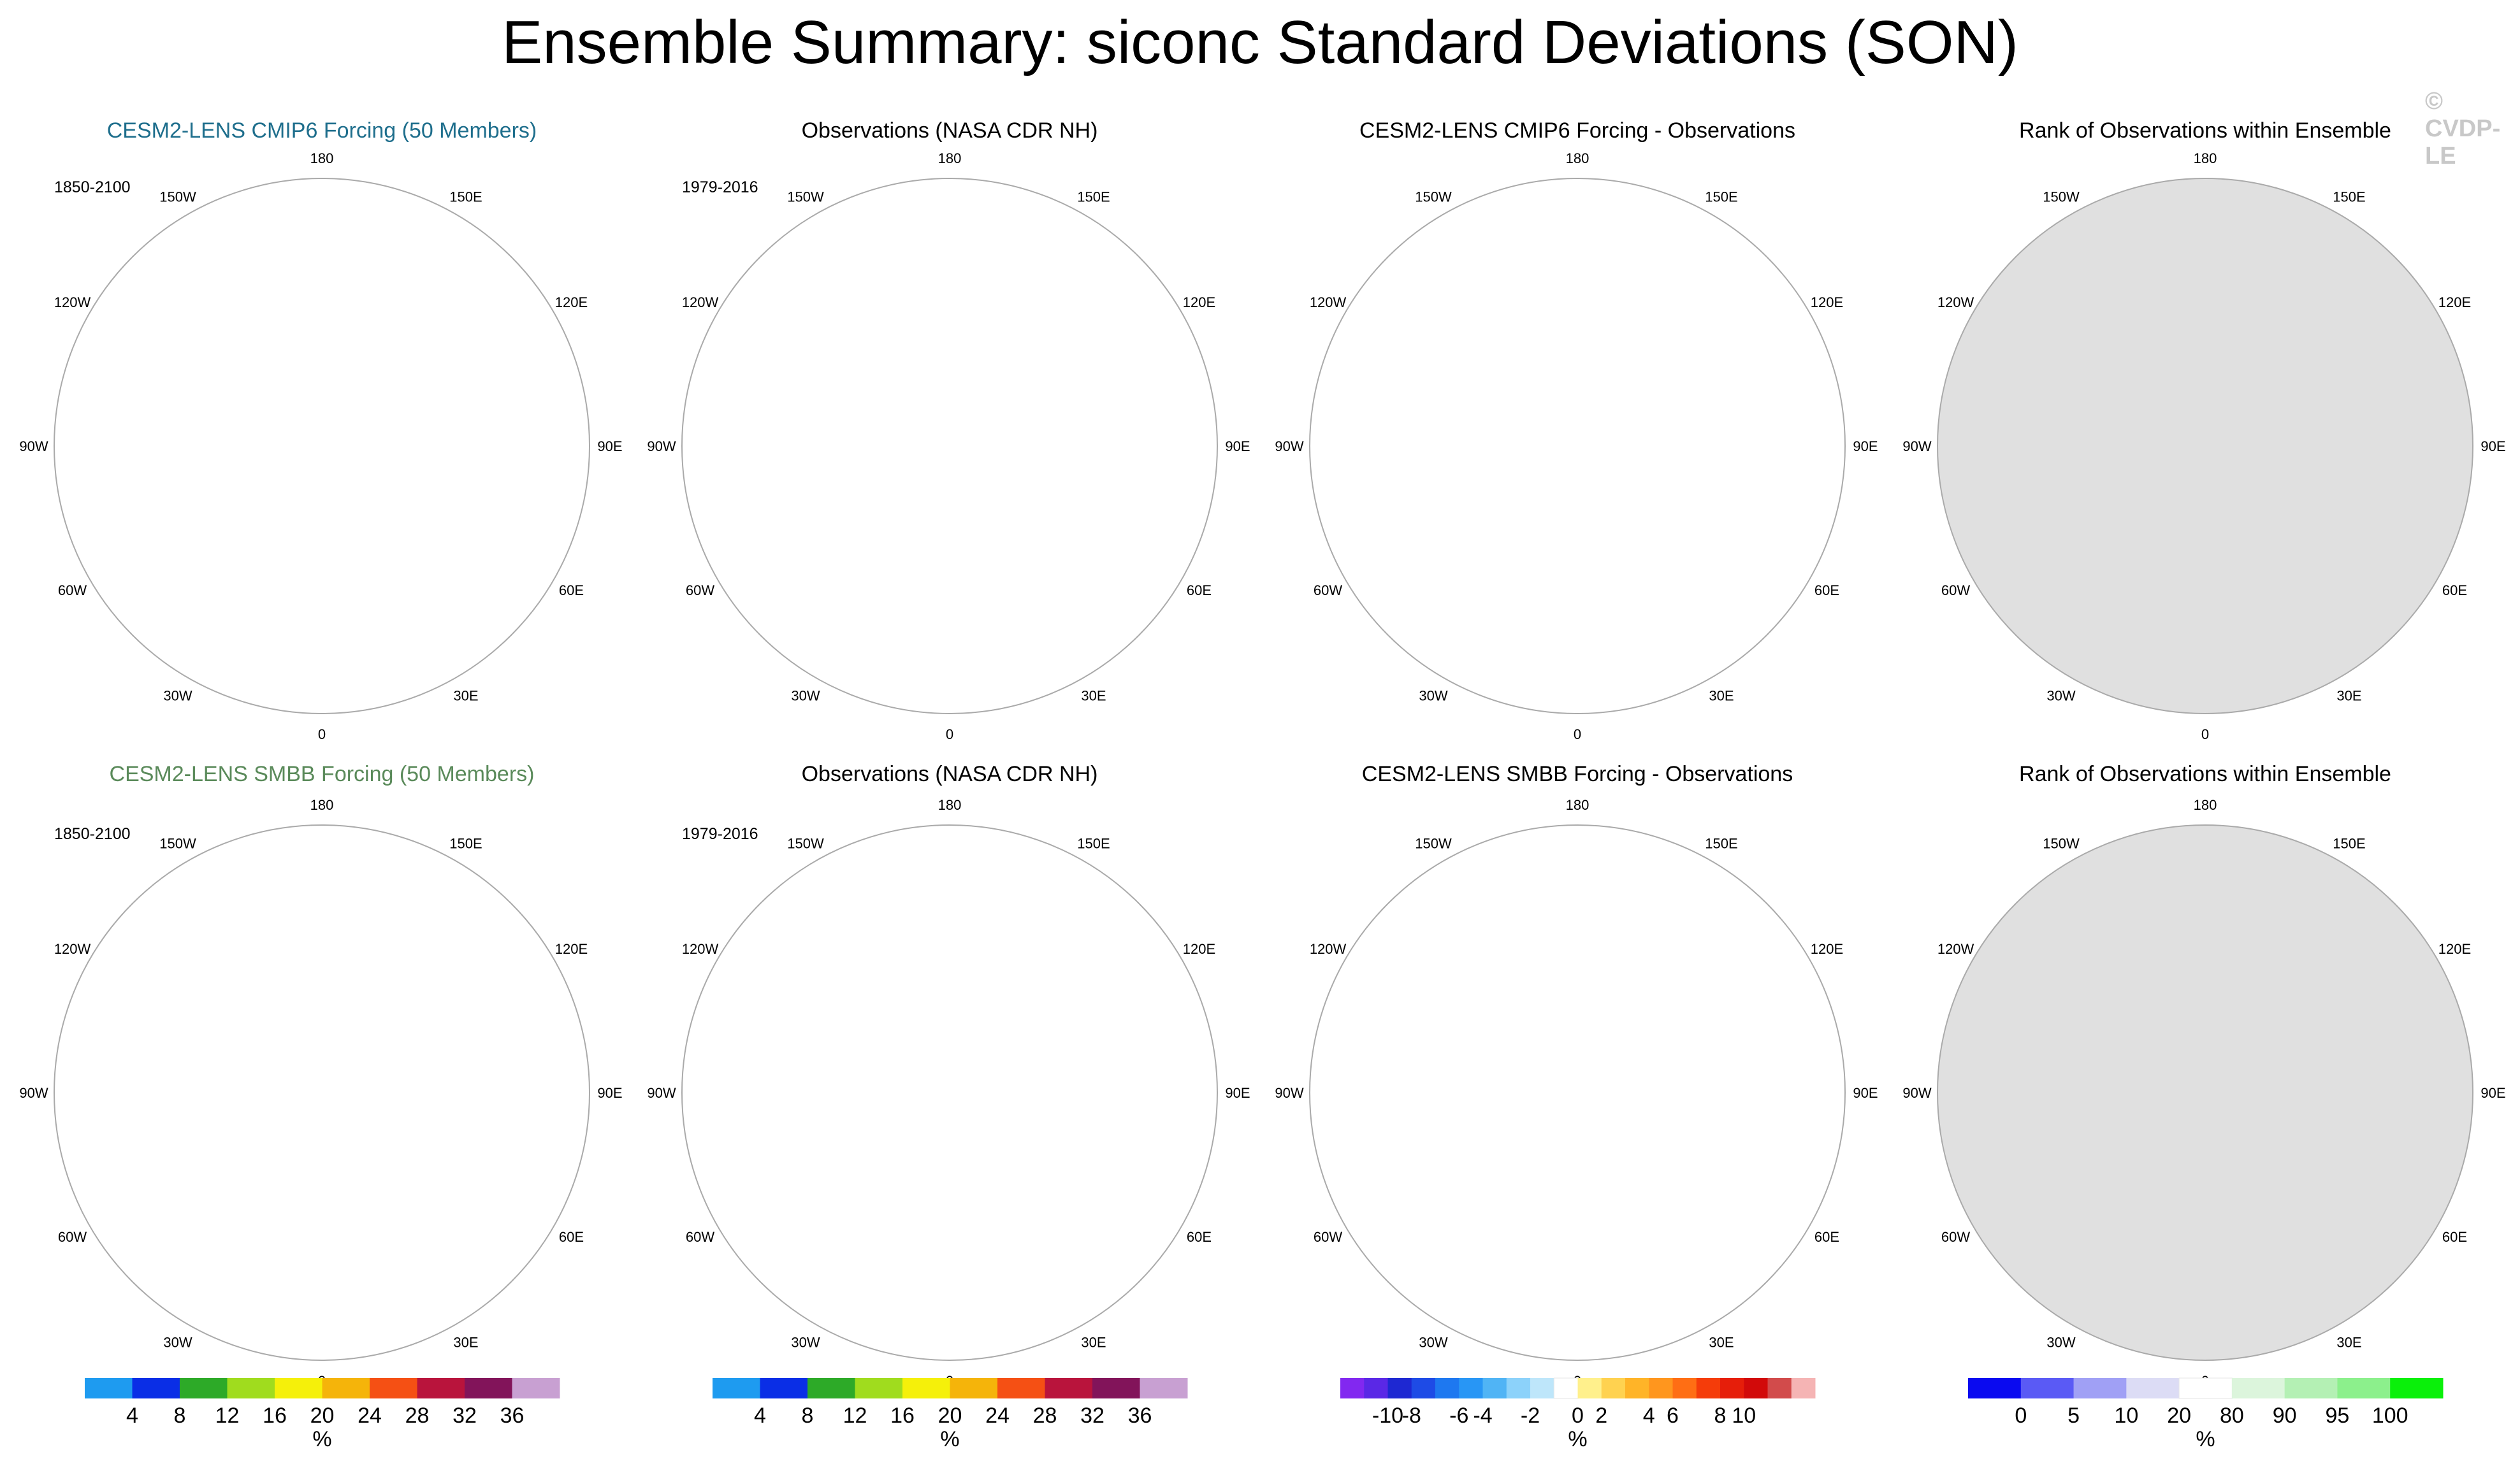 The image size is (2520, 1466). What do you see at coordinates (2338, 1416) in the screenshot?
I see `colorbar-tick-label: 95` at bounding box center [2338, 1416].